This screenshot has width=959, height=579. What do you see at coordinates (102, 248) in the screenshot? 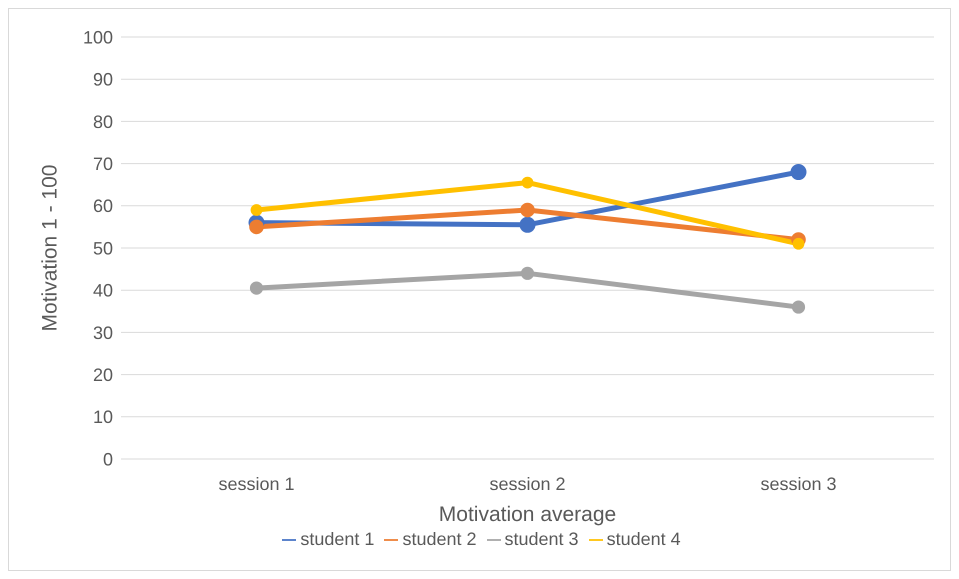
I see `y-tick-label: 50` at bounding box center [102, 248].